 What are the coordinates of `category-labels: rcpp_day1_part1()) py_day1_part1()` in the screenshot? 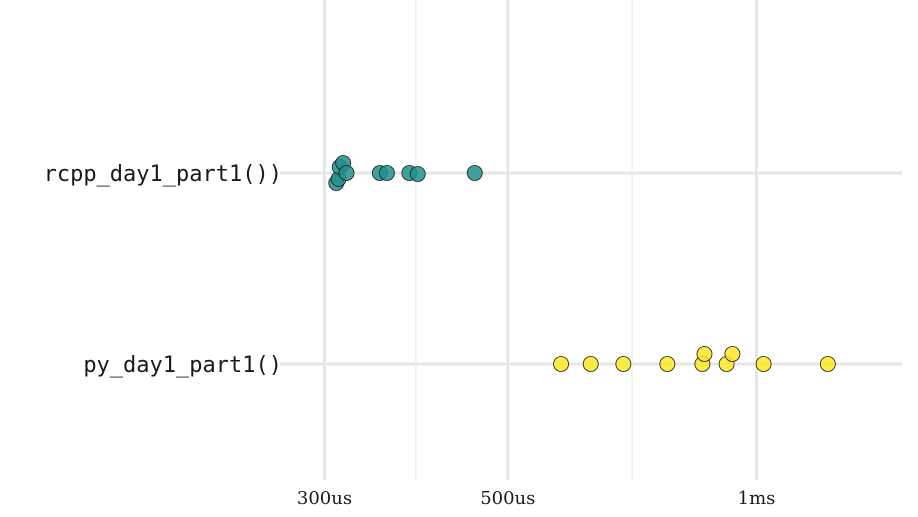 It's located at (163, 270).